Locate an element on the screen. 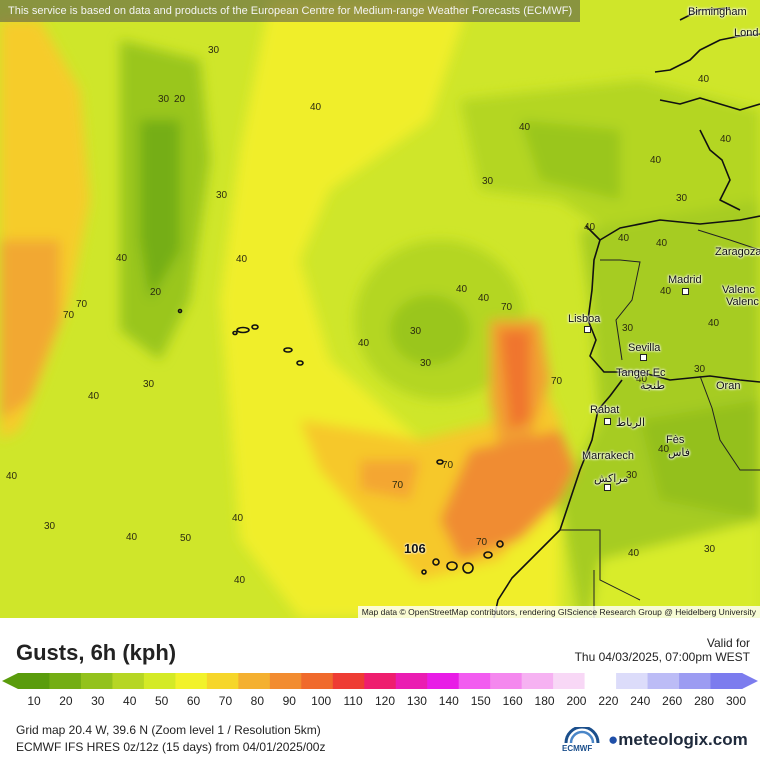 This screenshot has height=760, width=760. scale-left-arrow is located at coordinates (10, 681).